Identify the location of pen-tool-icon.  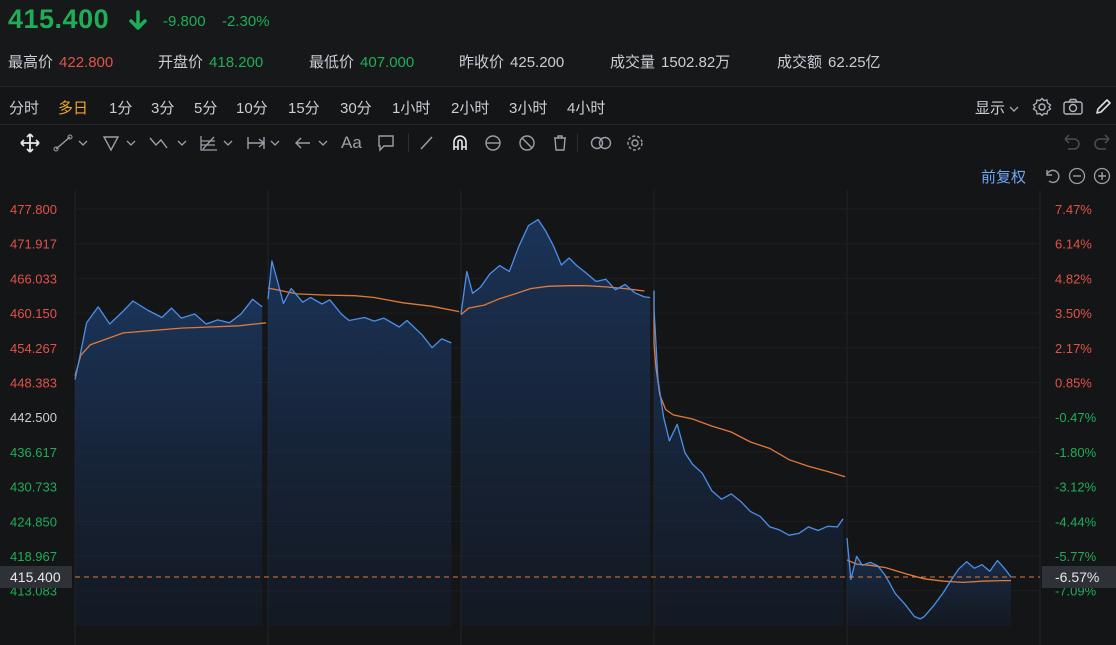
(427, 143).